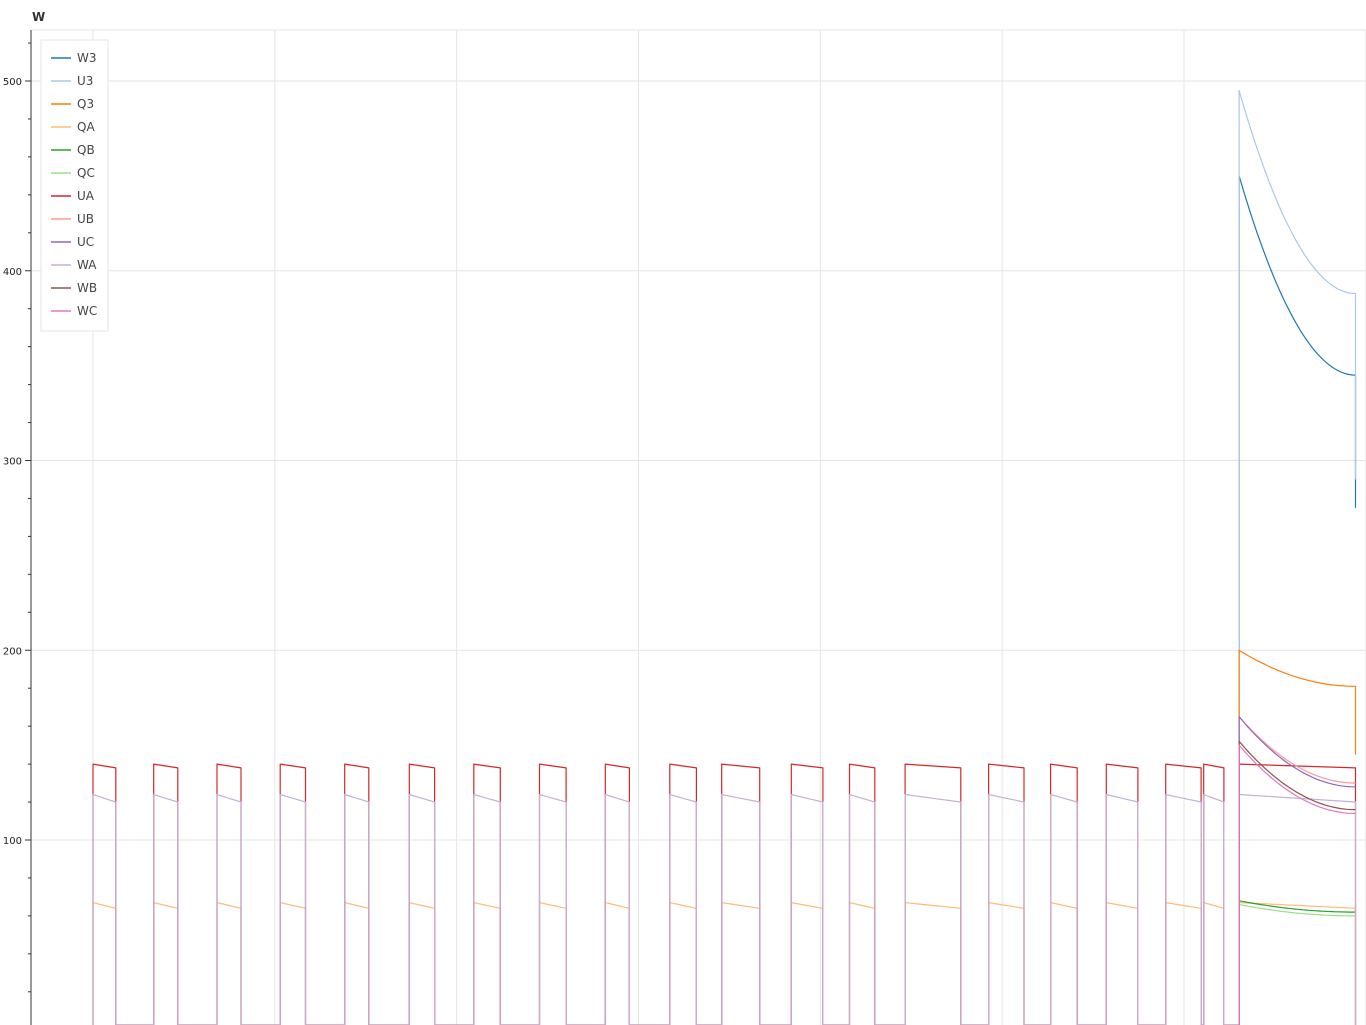 The width and height of the screenshot is (1366, 1025). I want to click on legend-item-ua: UA, so click(73, 196).